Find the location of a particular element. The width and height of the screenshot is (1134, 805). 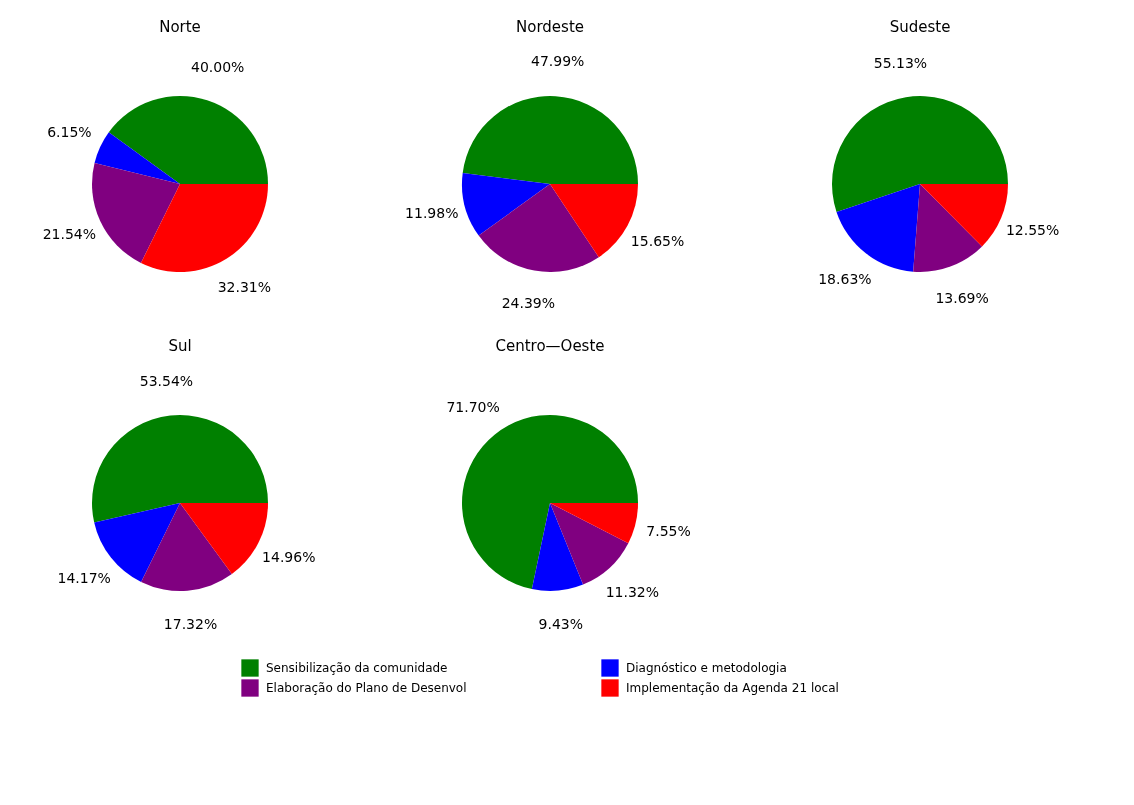

legend-label: Sensibilização da comunidade is located at coordinates (357, 668).